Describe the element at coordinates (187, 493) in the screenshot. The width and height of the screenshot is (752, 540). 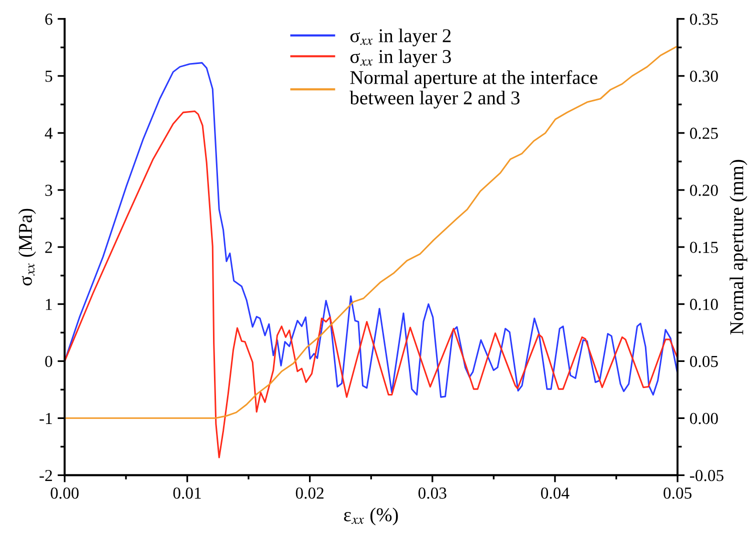
I see `x-tick-label: 0.01` at that location.